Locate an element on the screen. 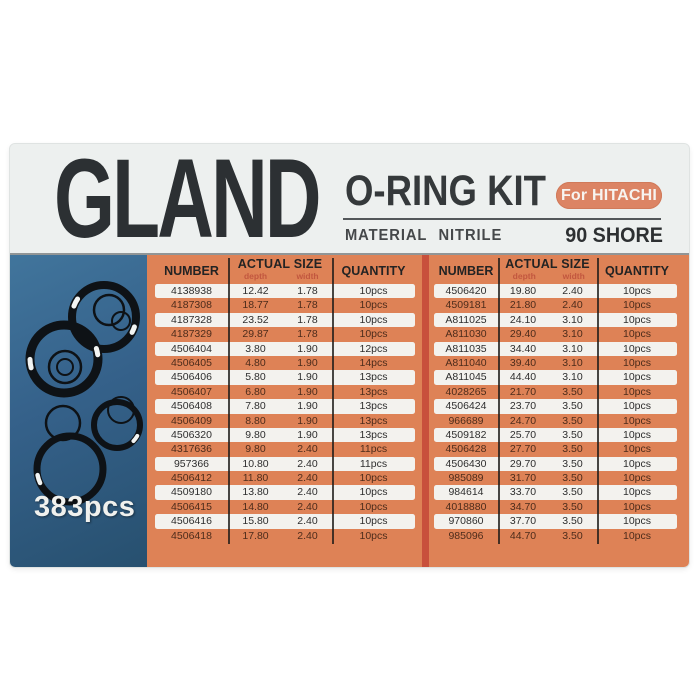 Image resolution: width=700 pixels, height=700 pixels. header-divider is located at coordinates (349, 254).